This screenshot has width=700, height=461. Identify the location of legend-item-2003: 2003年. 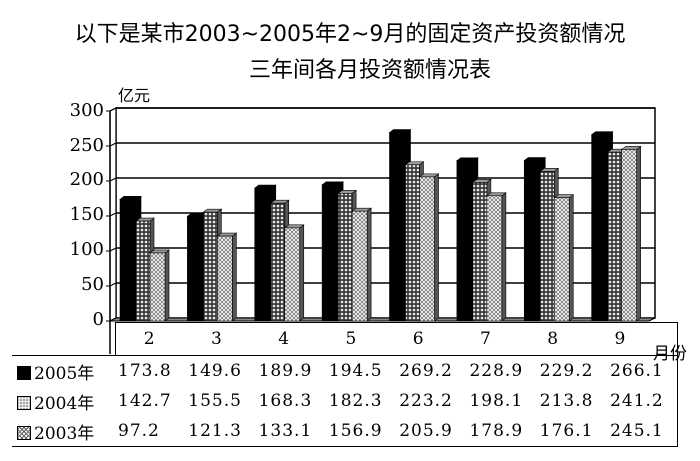
(63, 431).